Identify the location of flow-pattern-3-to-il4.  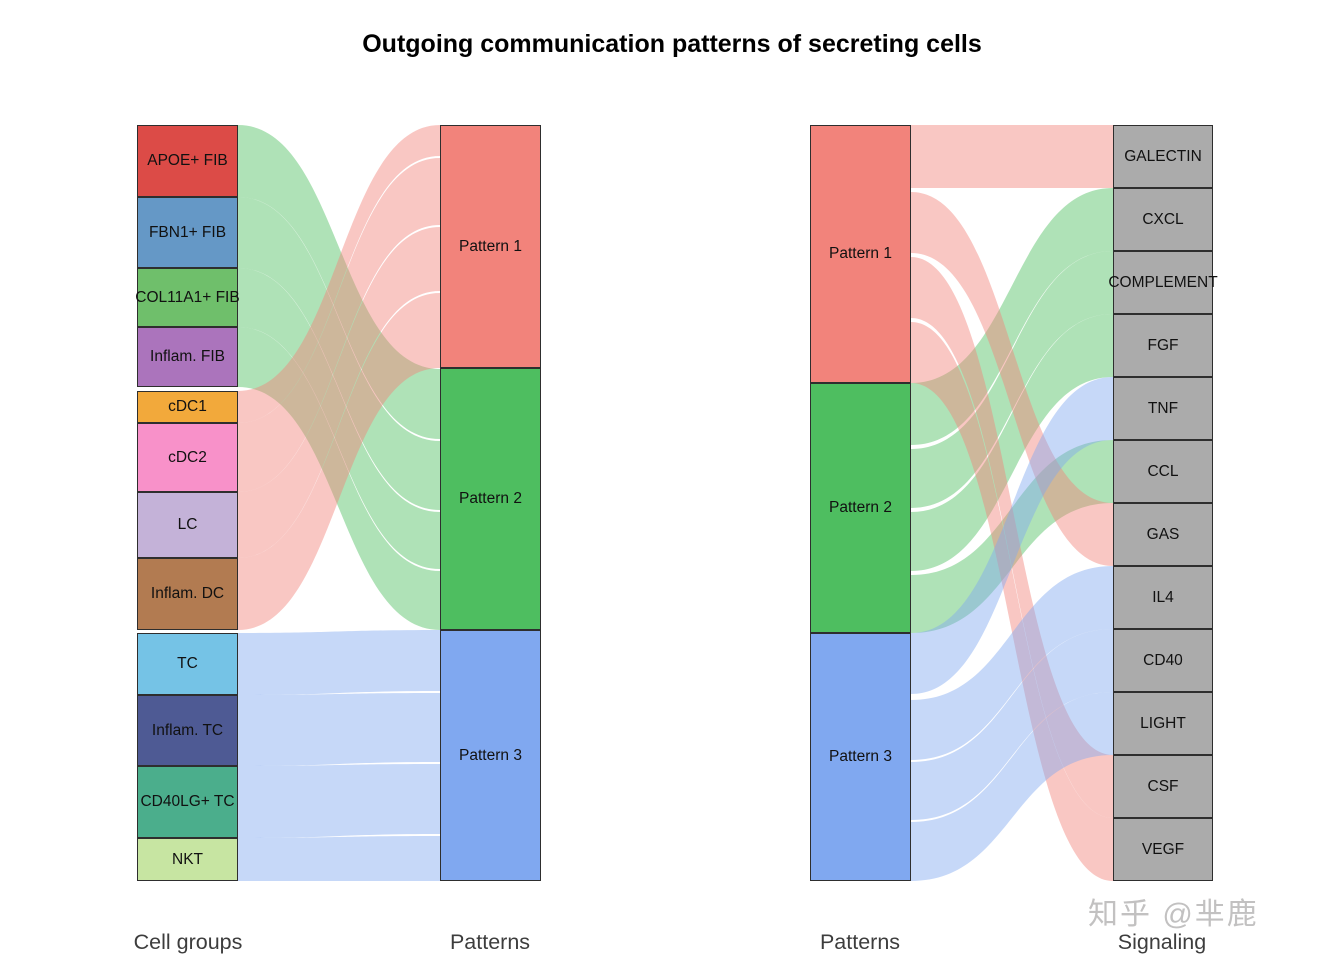
(1012, 663).